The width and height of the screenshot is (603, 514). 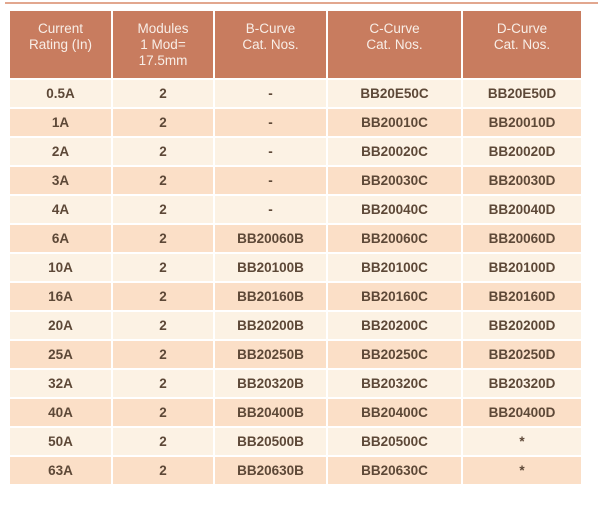 I want to click on table-cell: BB20320D, so click(x=522, y=383).